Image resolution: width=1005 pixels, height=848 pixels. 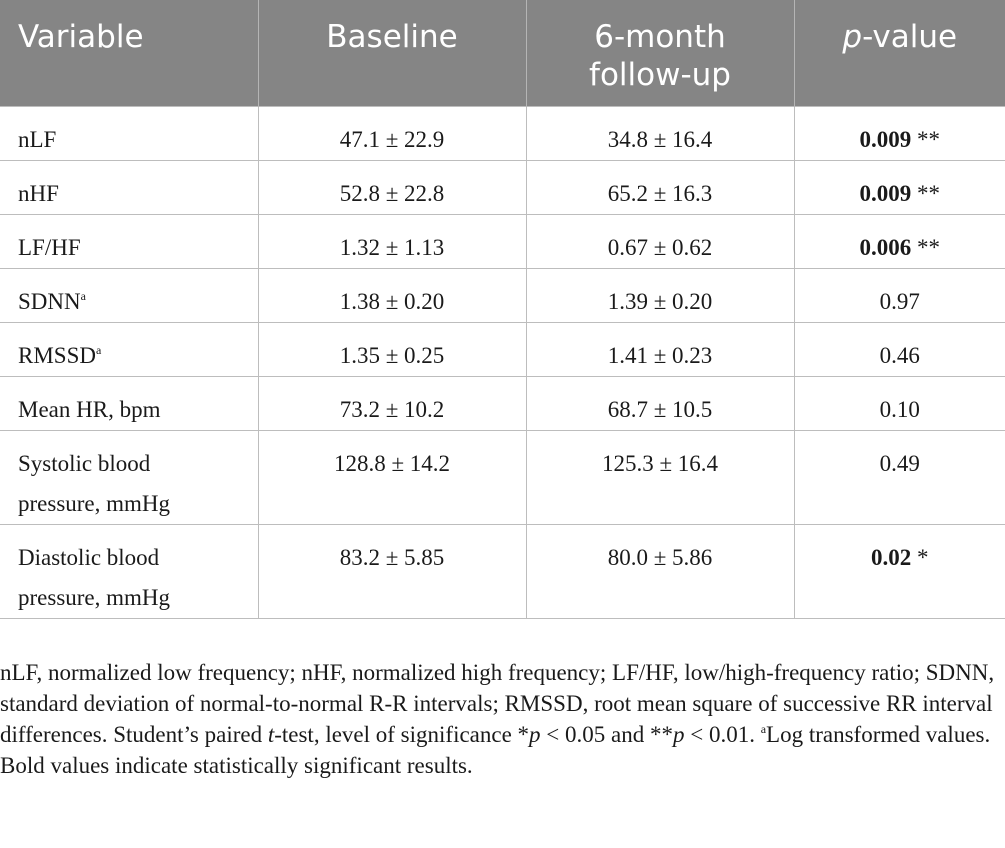 What do you see at coordinates (899, 477) in the screenshot?
I see `row-pvalue: 0.49` at bounding box center [899, 477].